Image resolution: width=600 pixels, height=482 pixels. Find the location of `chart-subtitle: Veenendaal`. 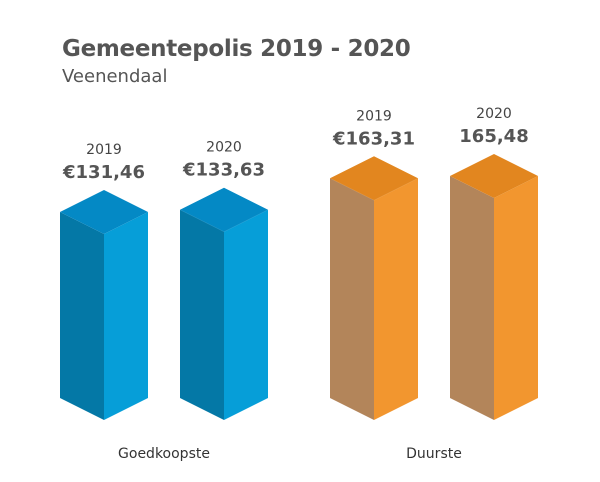

chart-subtitle: Veenendaal is located at coordinates (115, 76).